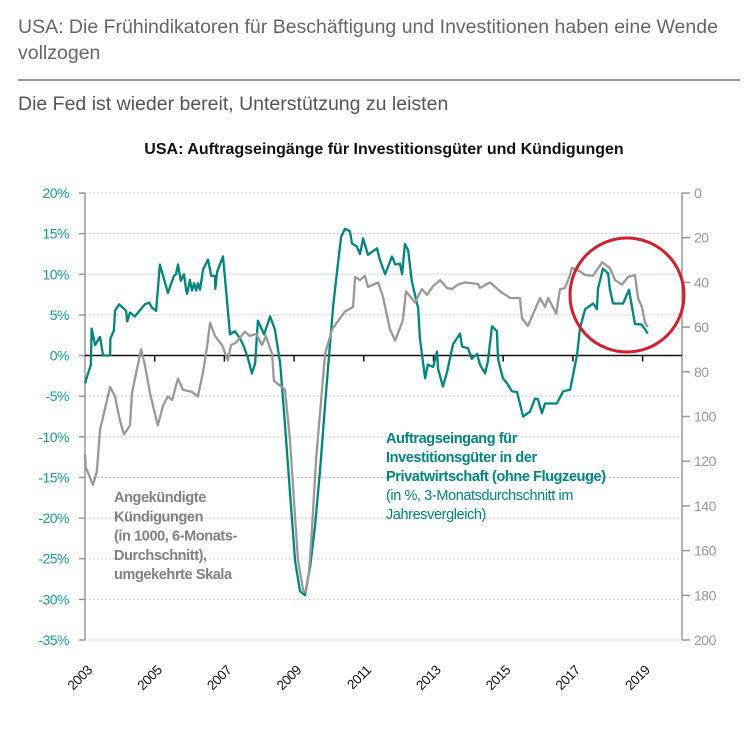 Image resolution: width=750 pixels, height=746 pixels. What do you see at coordinates (705, 640) in the screenshot?
I see `right-tick-label: 200` at bounding box center [705, 640].